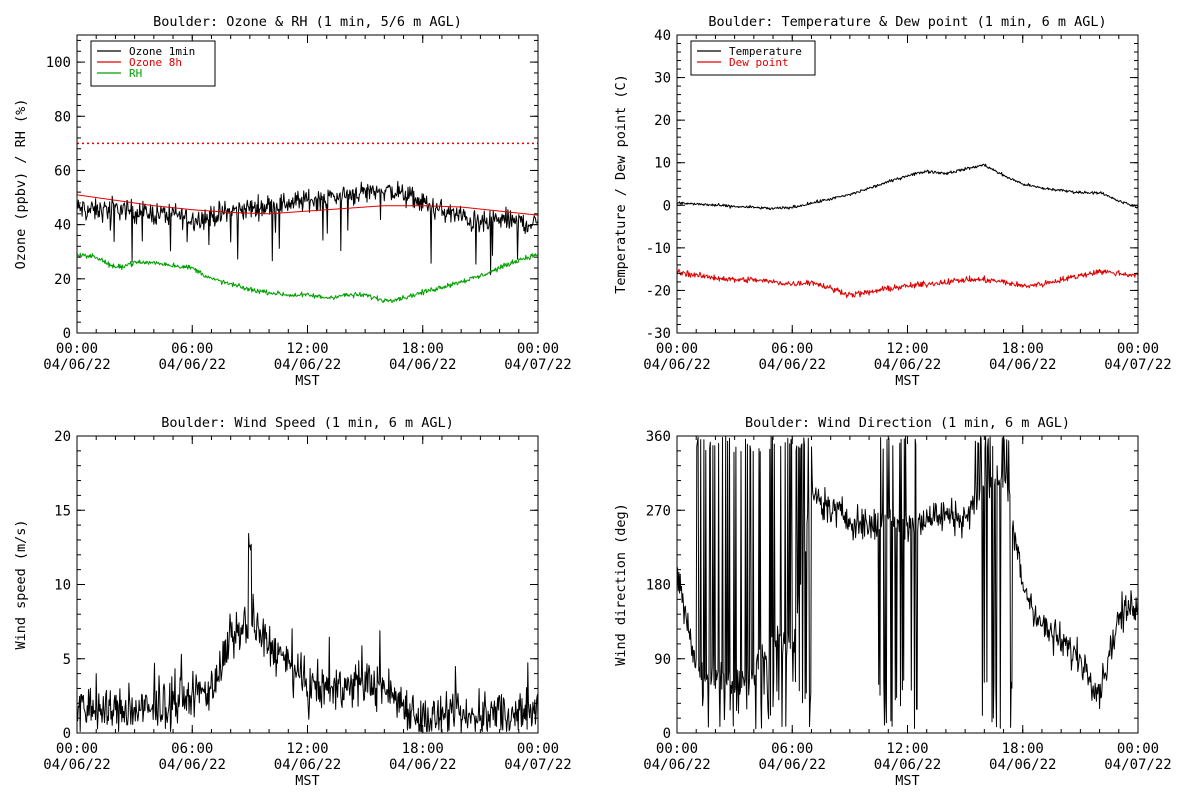 The width and height of the screenshot is (1200, 804). I want to click on series-line-ozone-1min, so click(307, 228).